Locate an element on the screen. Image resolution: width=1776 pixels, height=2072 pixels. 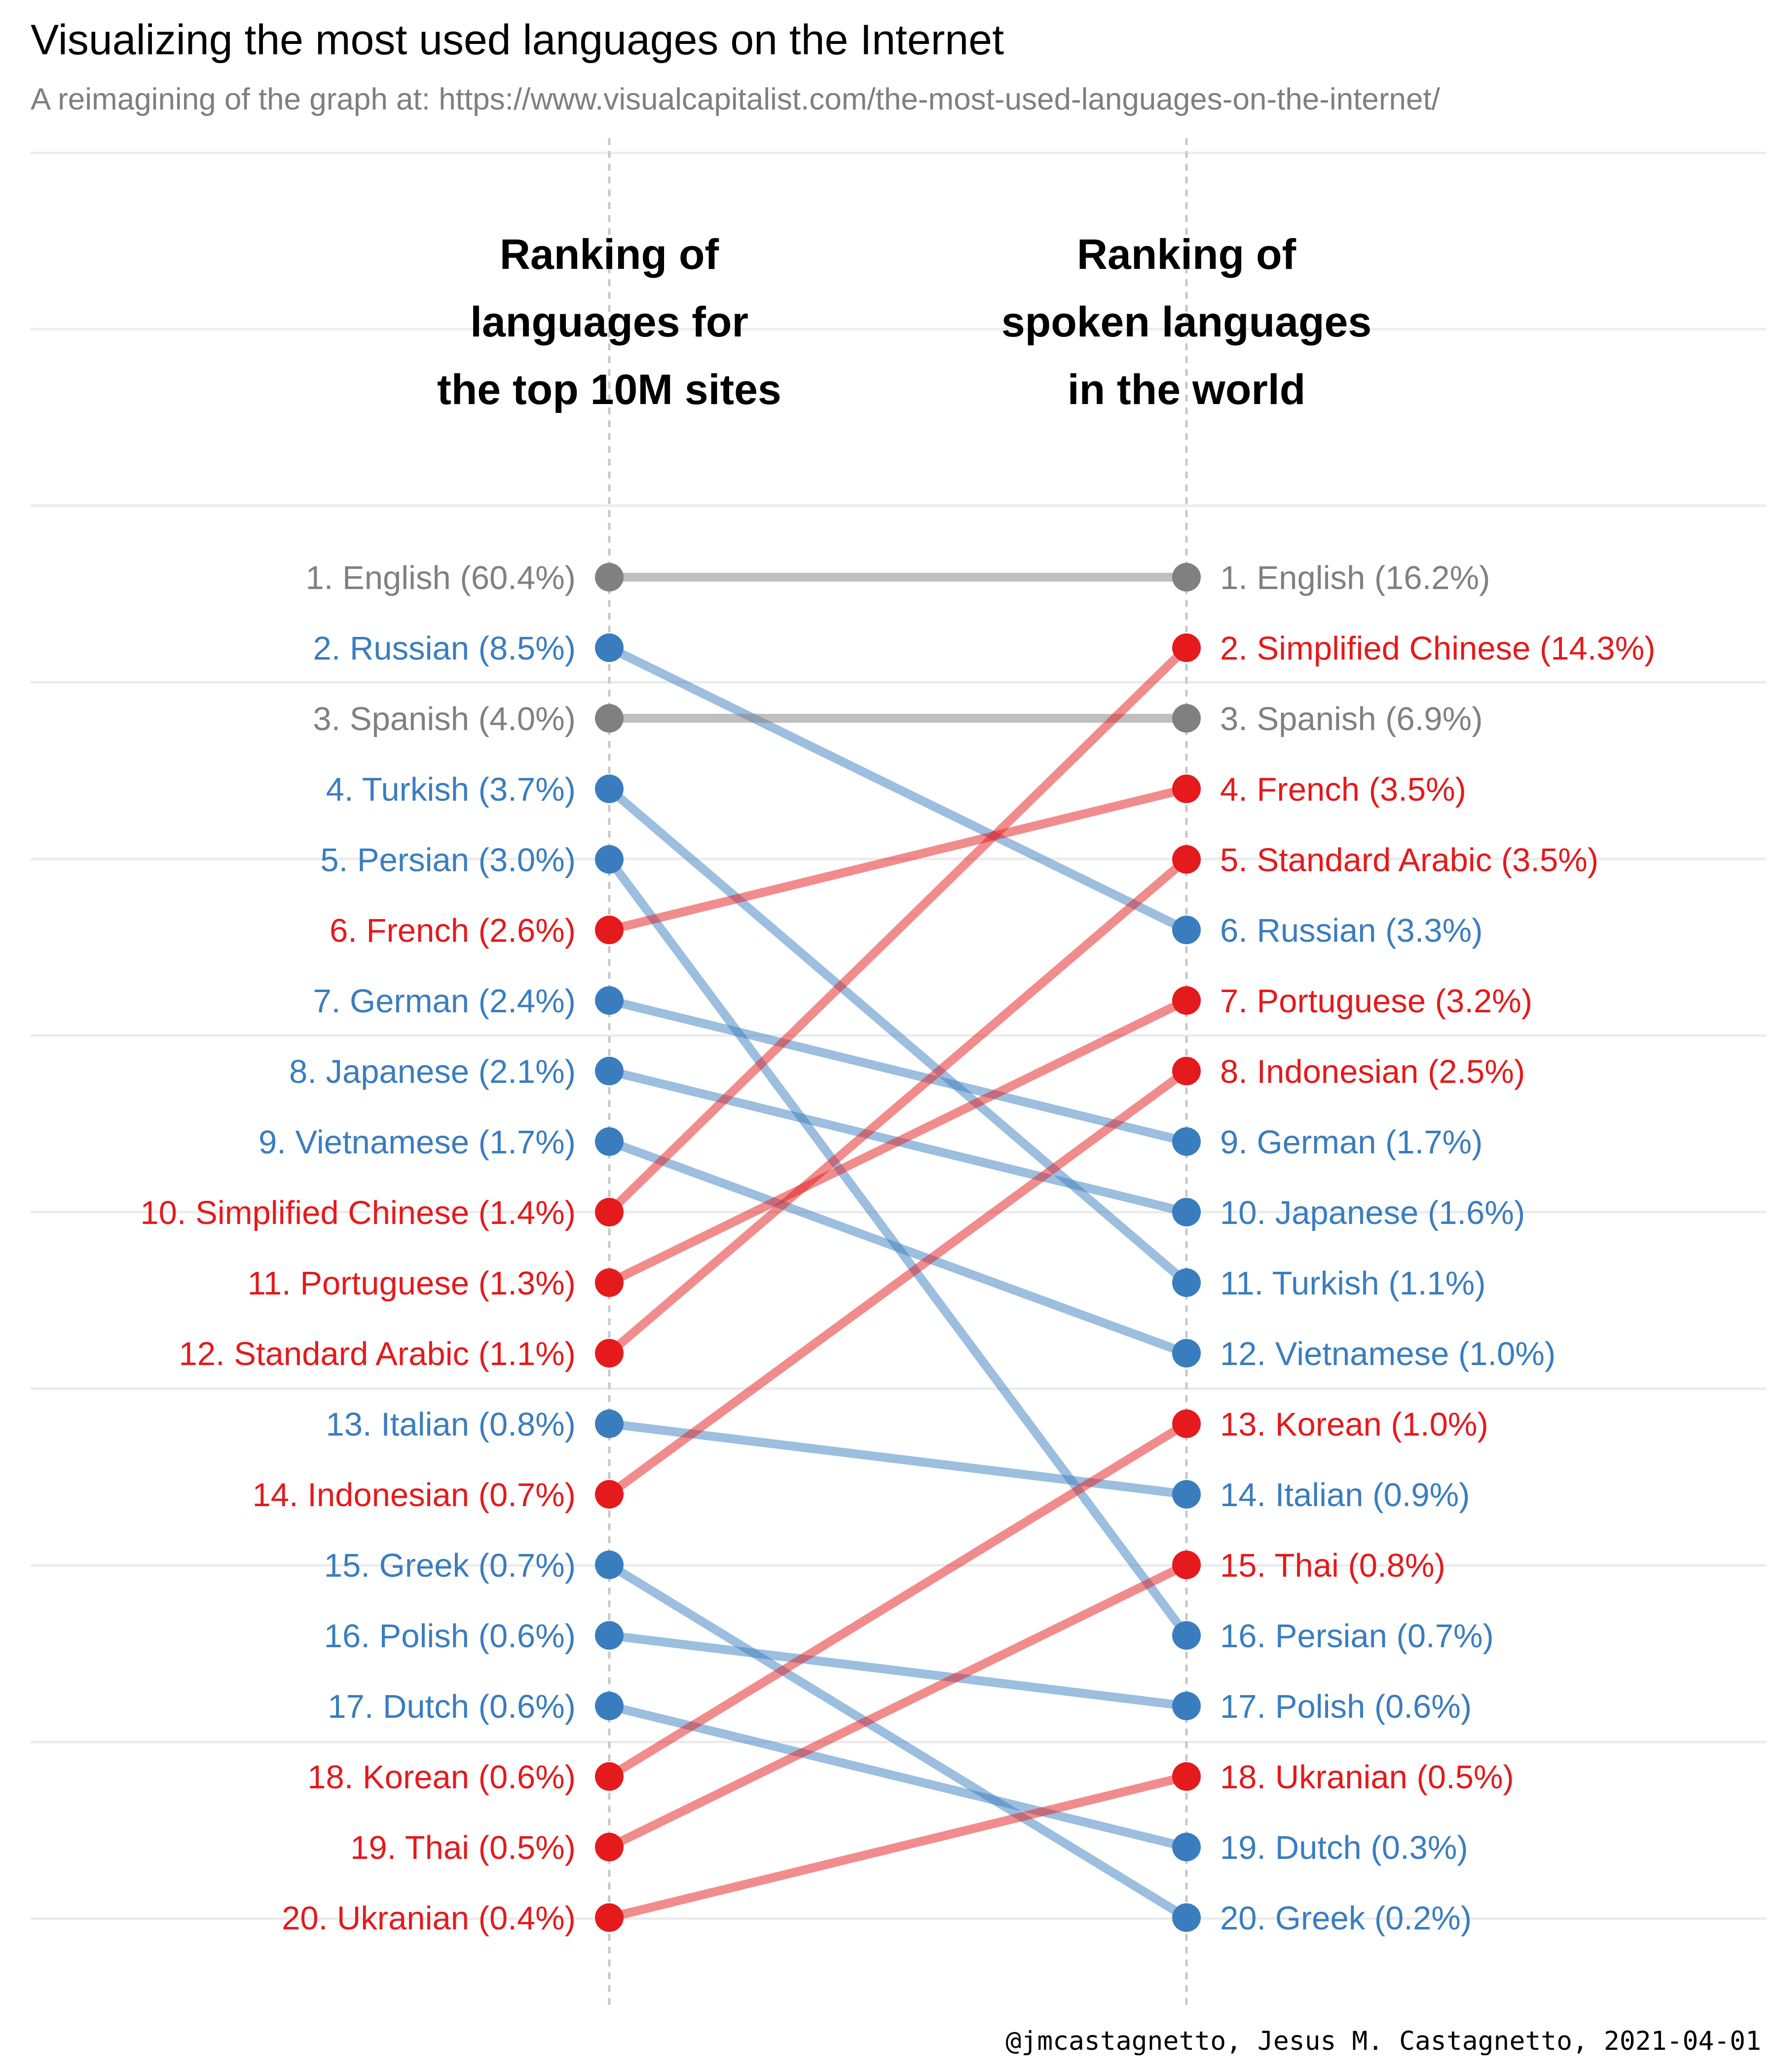
slope-line-indonesian is located at coordinates (898, 1283).